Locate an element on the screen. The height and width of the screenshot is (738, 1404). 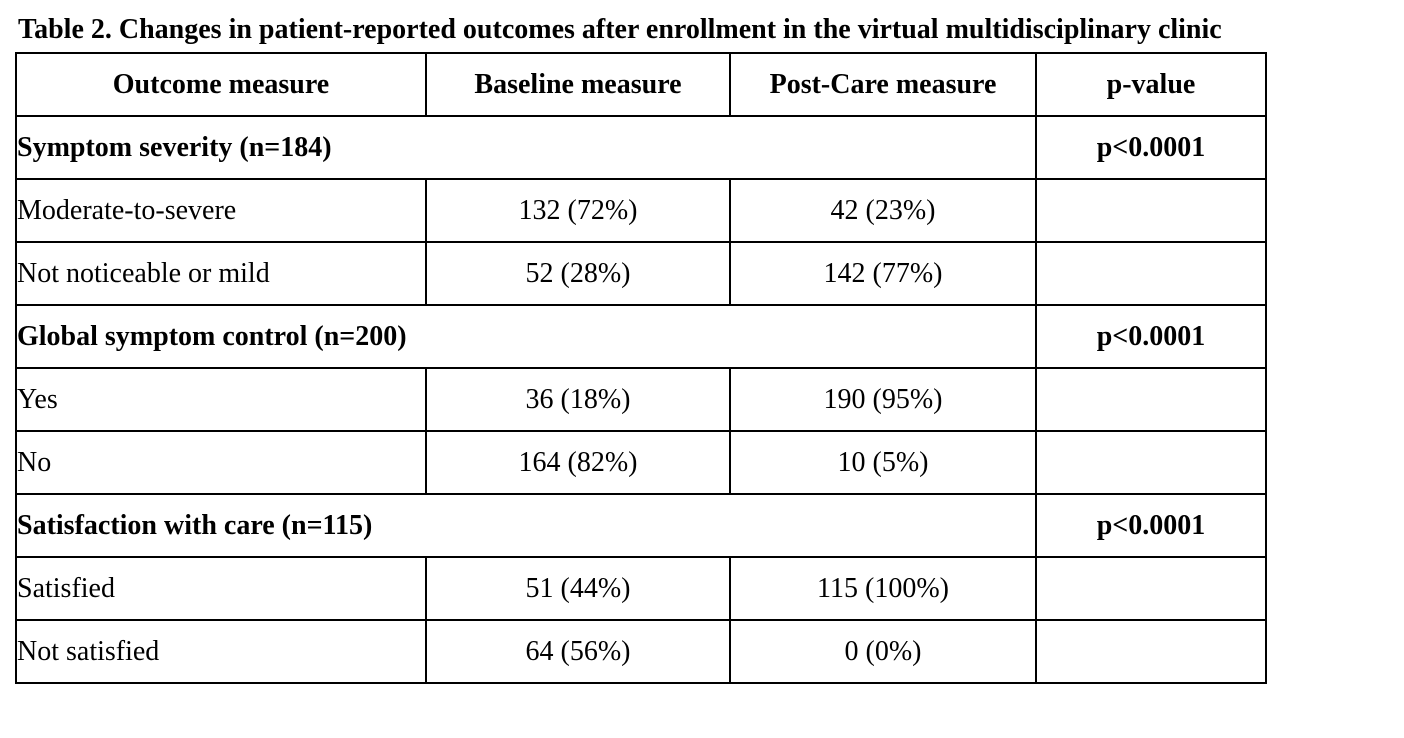
group-row-satisfaction-with-care: Satisfaction with care (n=115) p<0.0001 is located at coordinates (641, 525).